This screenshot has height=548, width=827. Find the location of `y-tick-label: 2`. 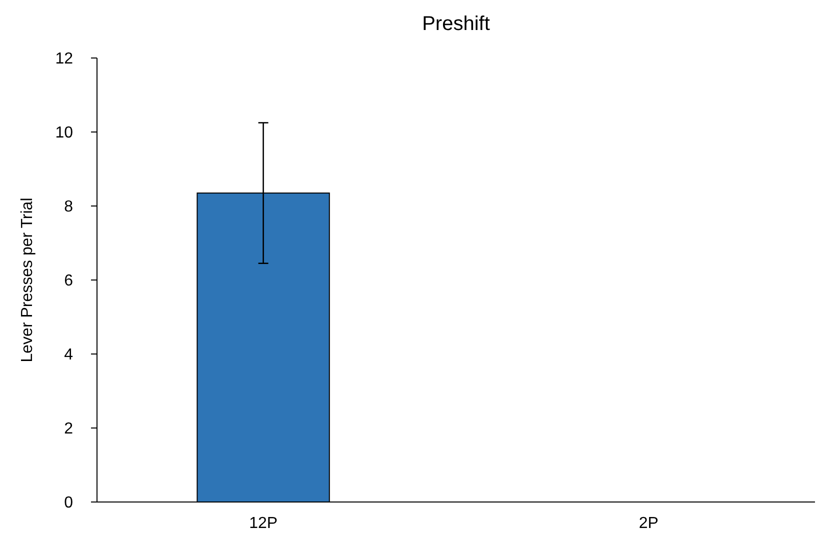

y-tick-label: 2 is located at coordinates (69, 429).